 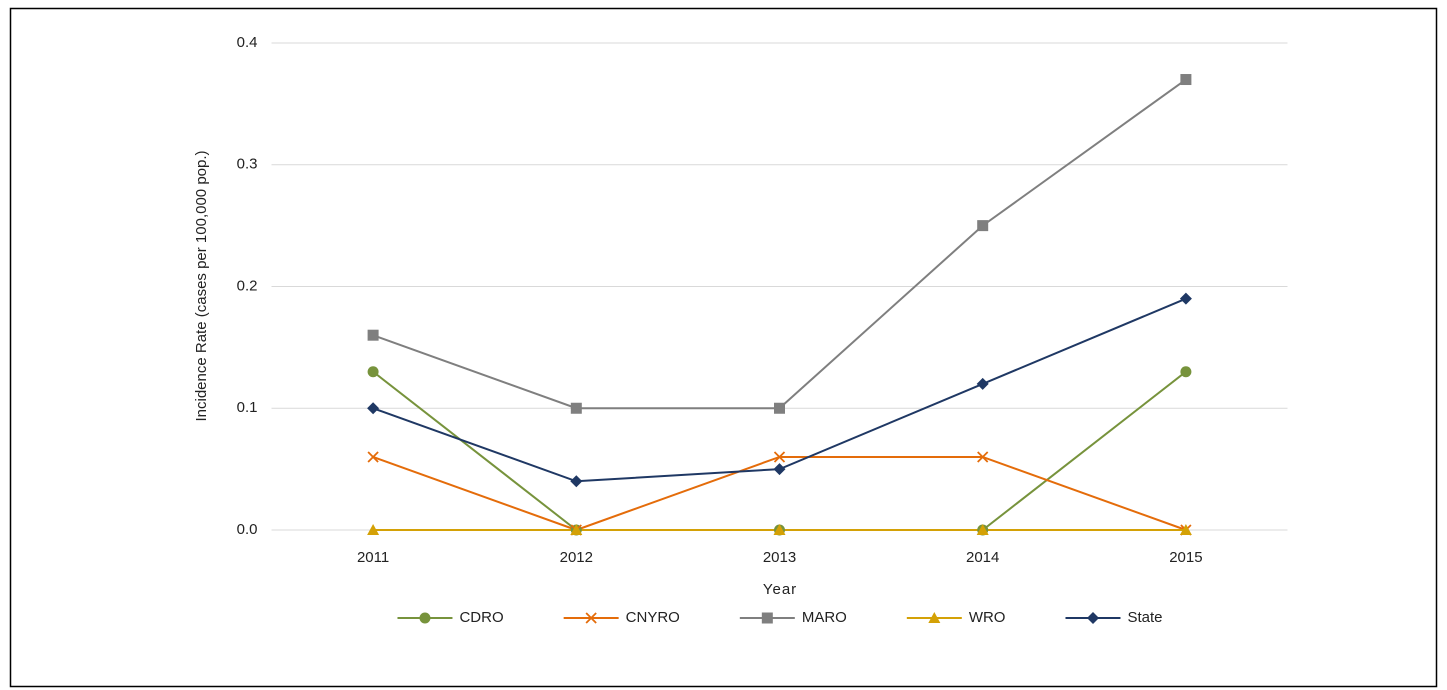 I want to click on x-axis-label: Year, so click(x=780, y=589).